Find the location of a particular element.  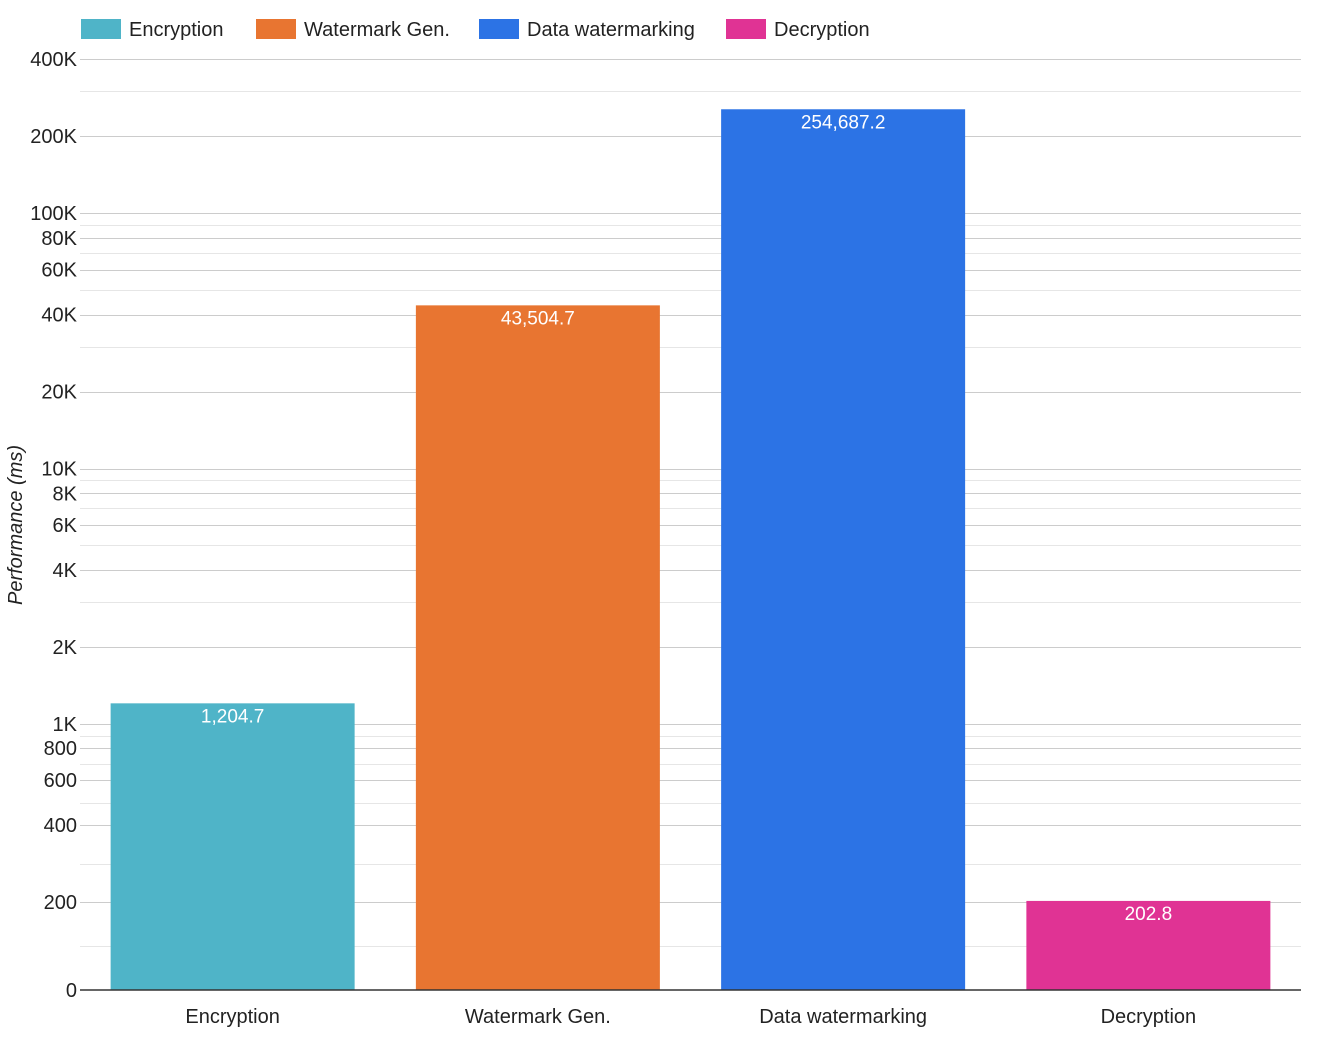

y-tick-label: 10K is located at coordinates (59, 470).